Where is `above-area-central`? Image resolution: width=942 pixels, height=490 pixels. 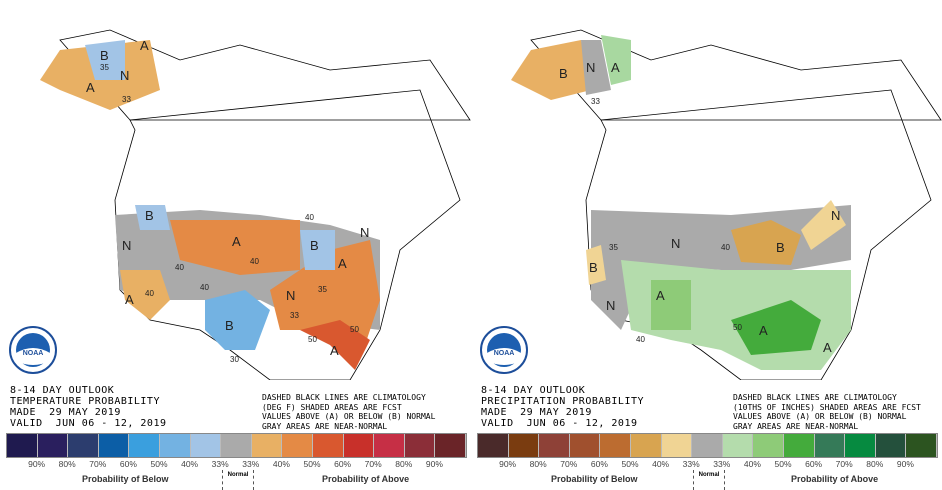 above-area-central is located at coordinates (235, 247).